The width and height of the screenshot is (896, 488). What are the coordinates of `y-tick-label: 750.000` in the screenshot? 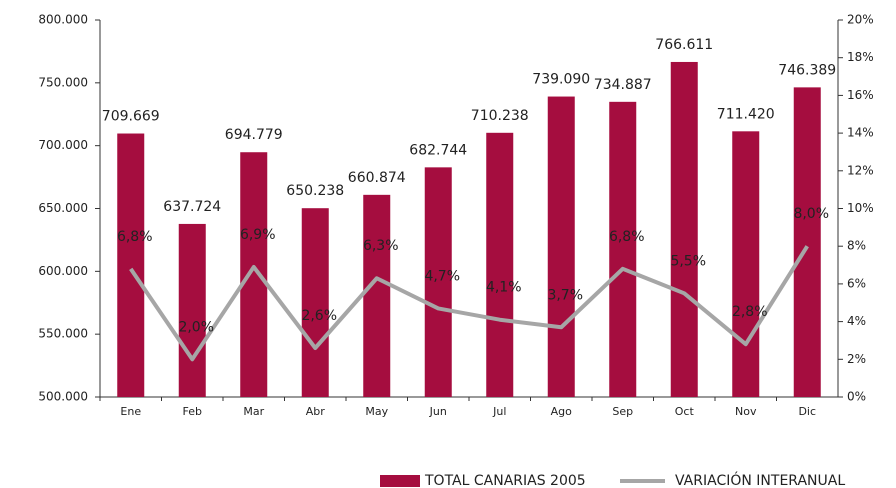 It's located at (63, 82).